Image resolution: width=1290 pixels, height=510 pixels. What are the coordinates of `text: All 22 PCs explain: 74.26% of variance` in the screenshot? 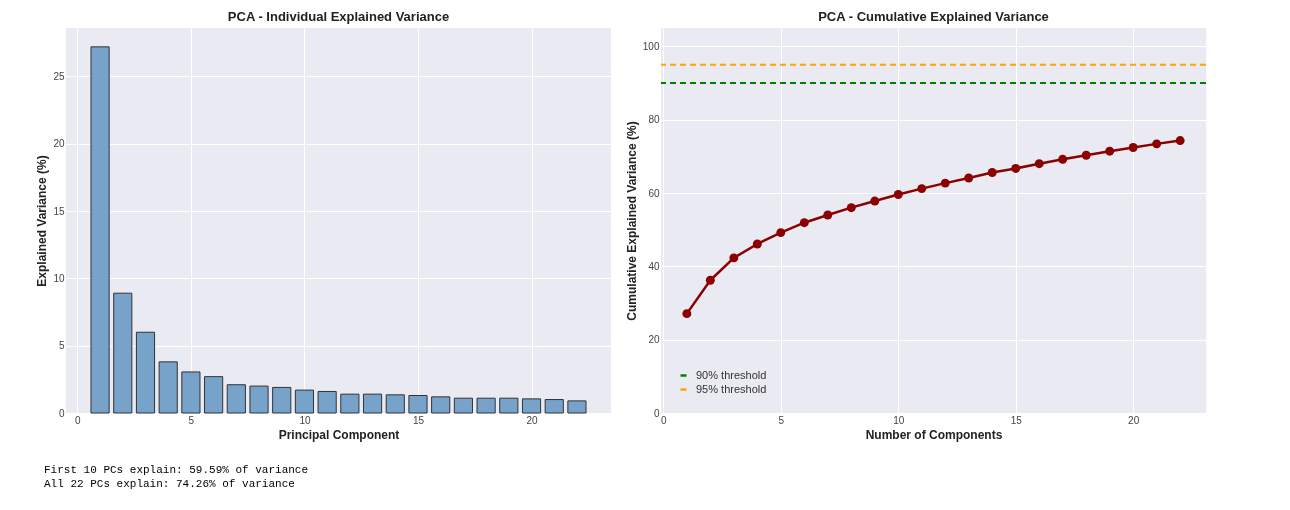 It's located at (169, 484).